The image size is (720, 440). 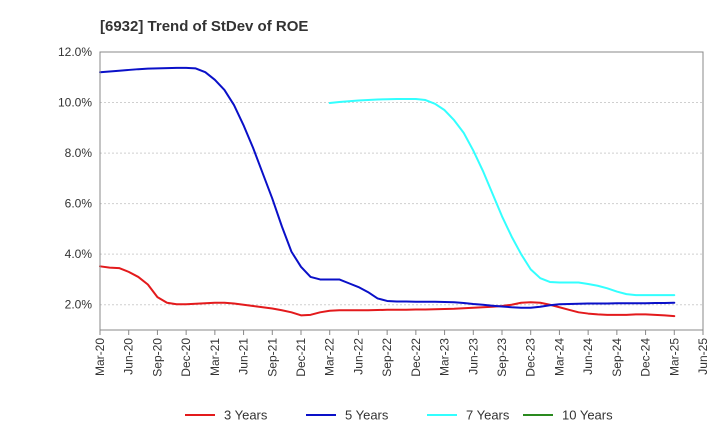 What do you see at coordinates (75, 178) in the screenshot?
I see `y-axis: 12.0% 10.0% 8.0% 6.0% 4.0% 2.0%` at bounding box center [75, 178].